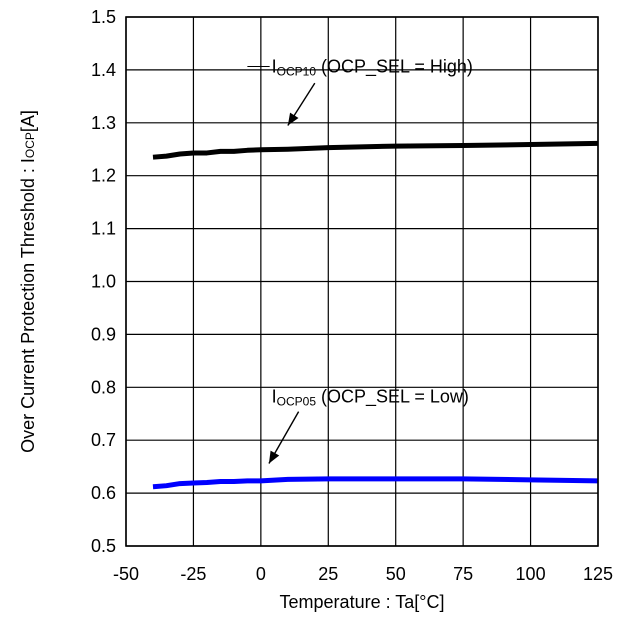 Image resolution: width=630 pixels, height=631 pixels. I want to click on y-tick-label: 1.2, so click(103, 176).